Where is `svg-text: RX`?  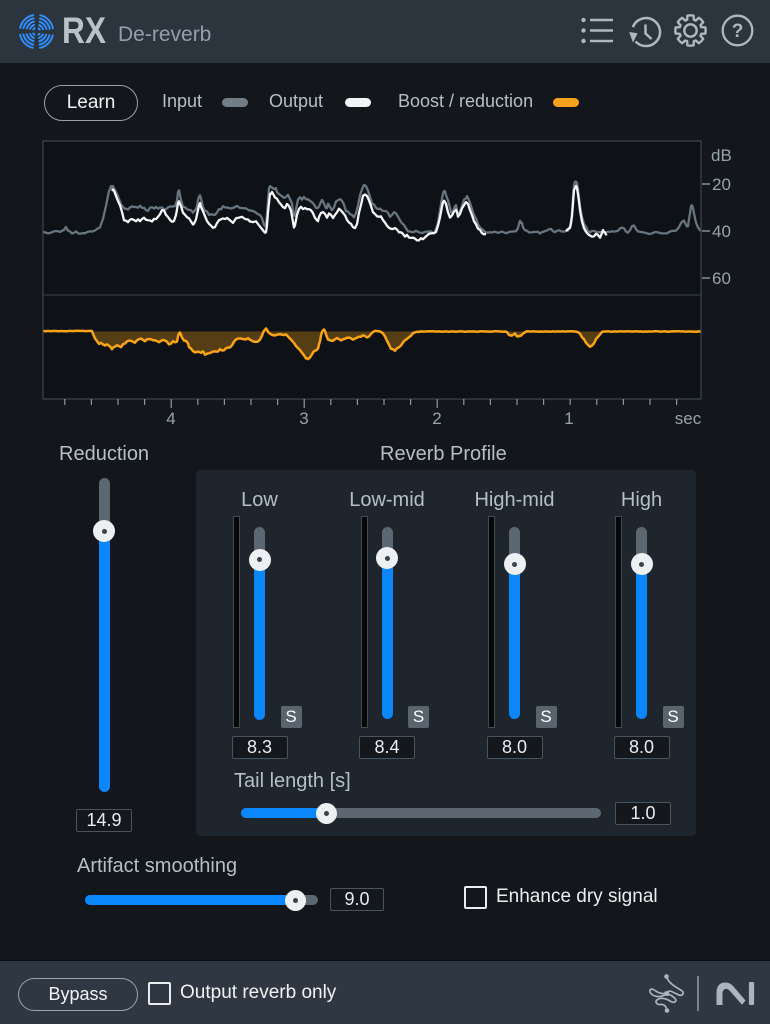 svg-text: RX is located at coordinates (84, 30).